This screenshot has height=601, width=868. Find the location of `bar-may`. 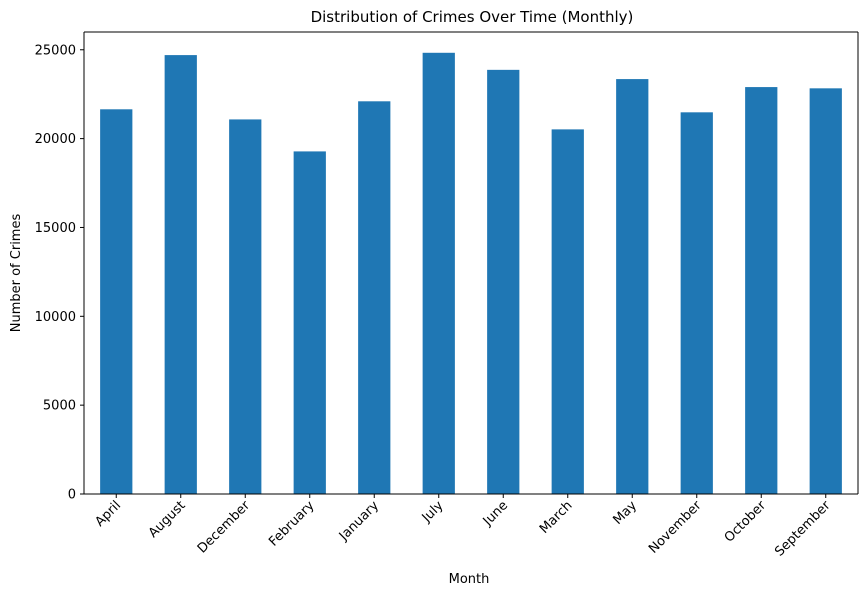

bar-may is located at coordinates (632, 286).